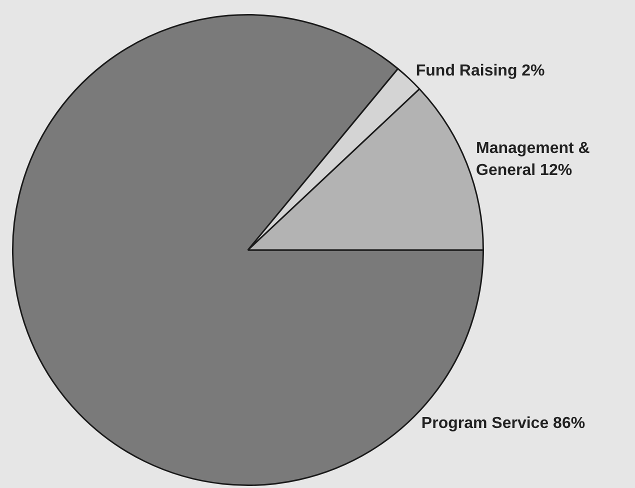  Describe the element at coordinates (503, 423) in the screenshot. I see `slice-label: Program Service 86%` at that location.